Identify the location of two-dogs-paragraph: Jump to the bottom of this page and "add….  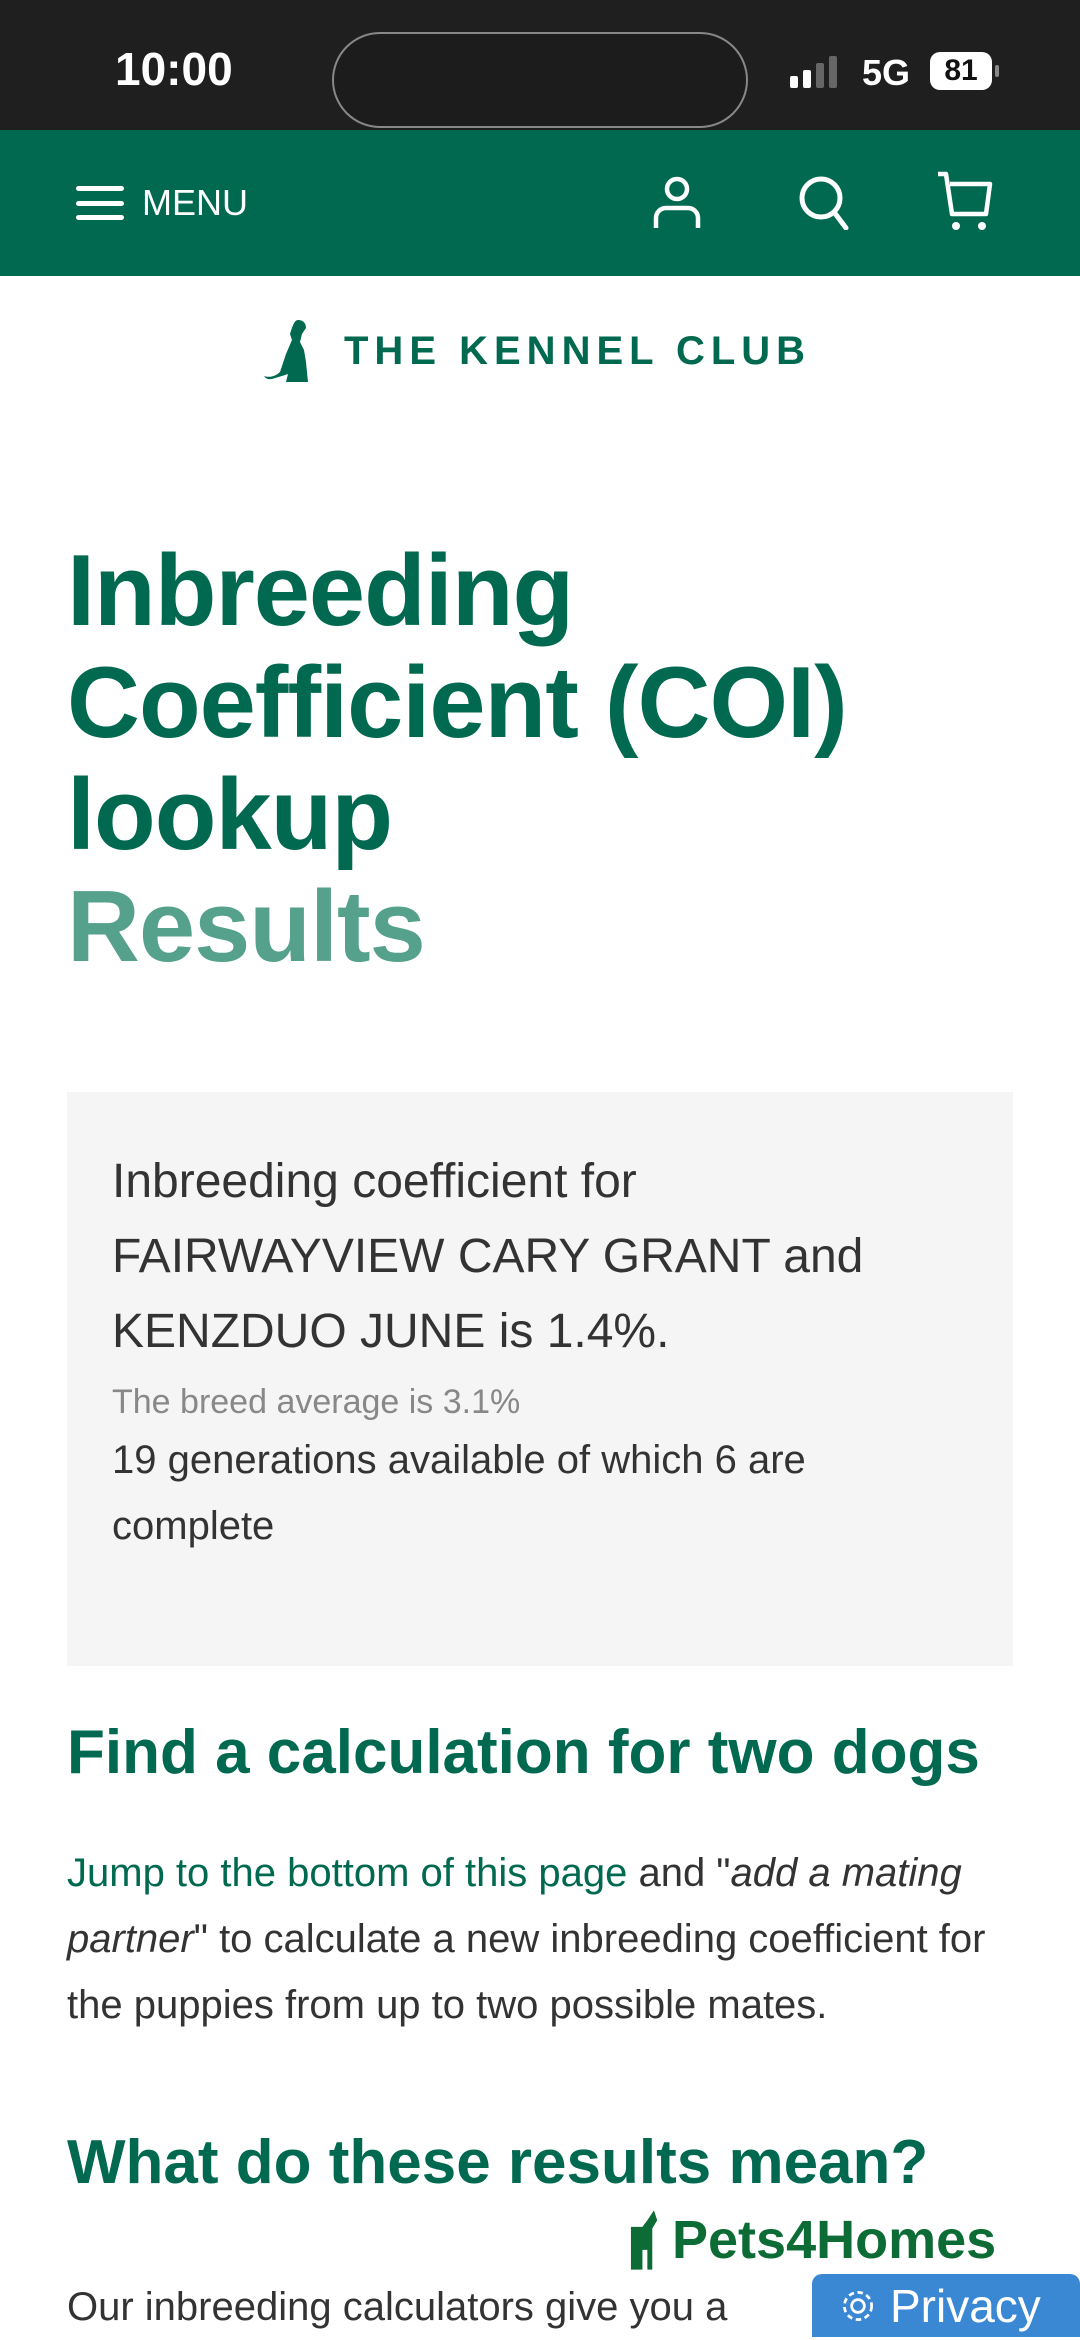
(526, 1939).